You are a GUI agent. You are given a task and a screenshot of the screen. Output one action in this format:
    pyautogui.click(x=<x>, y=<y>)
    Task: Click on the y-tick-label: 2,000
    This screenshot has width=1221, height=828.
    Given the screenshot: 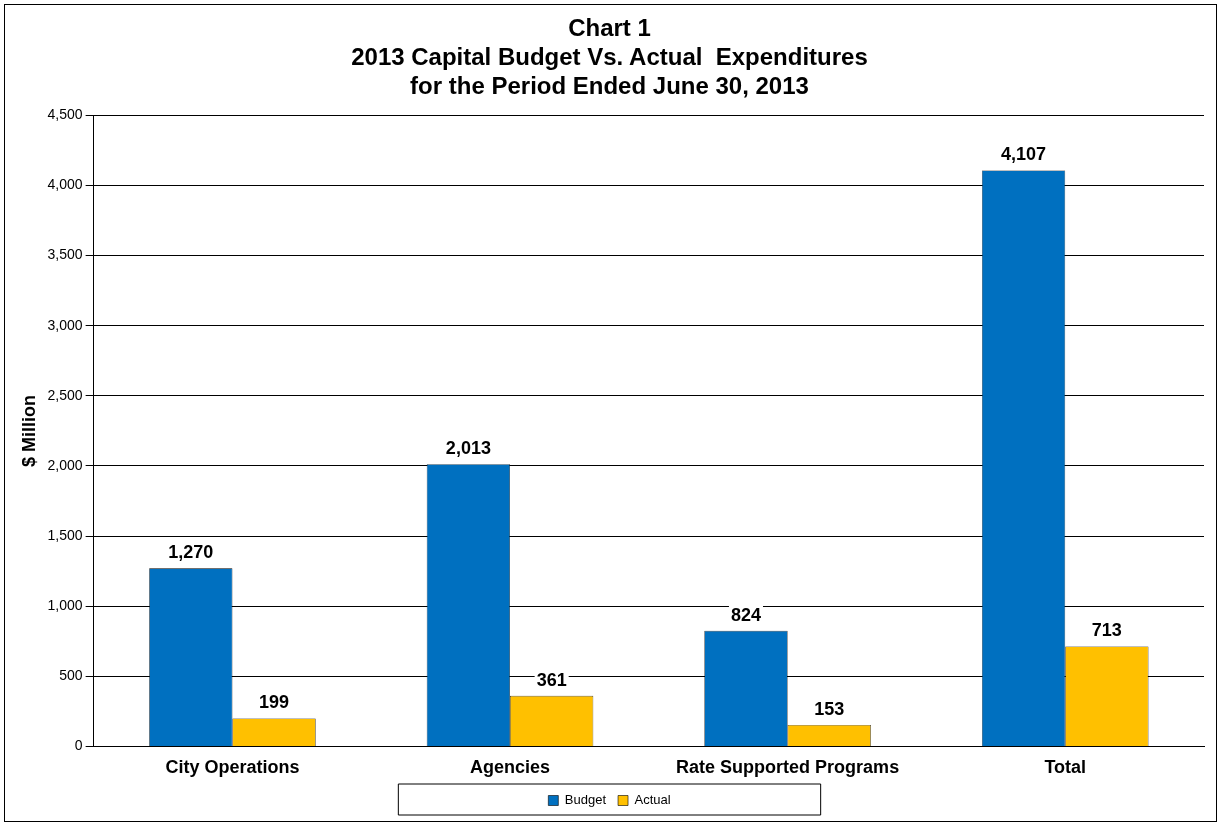 What is the action you would take?
    pyautogui.click(x=65, y=464)
    